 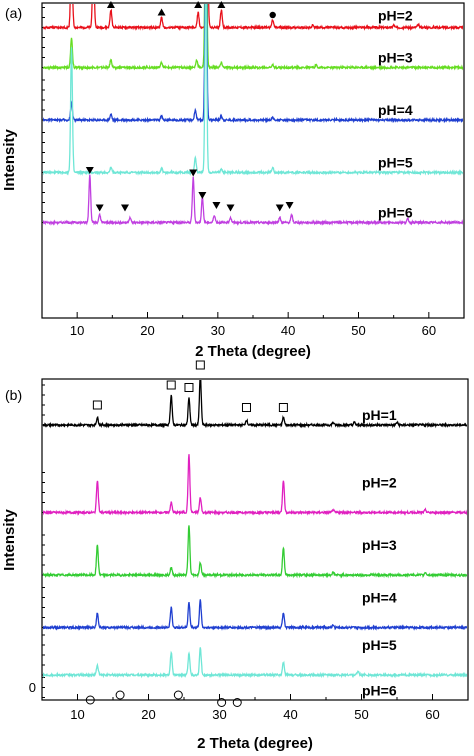 I want to click on panel-label: (a), so click(x=13, y=13).